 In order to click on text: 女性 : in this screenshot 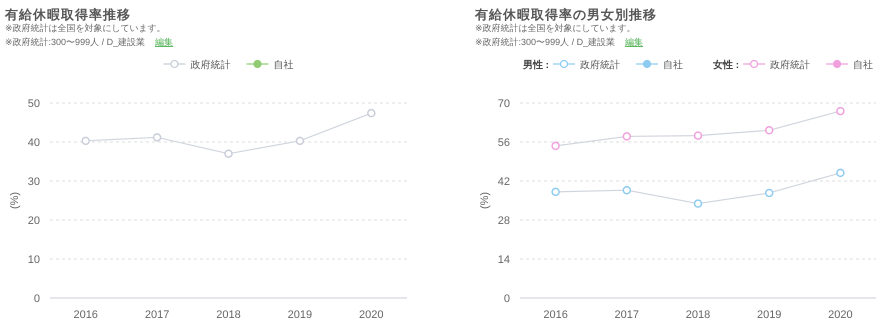, I will do `click(726, 65)`.